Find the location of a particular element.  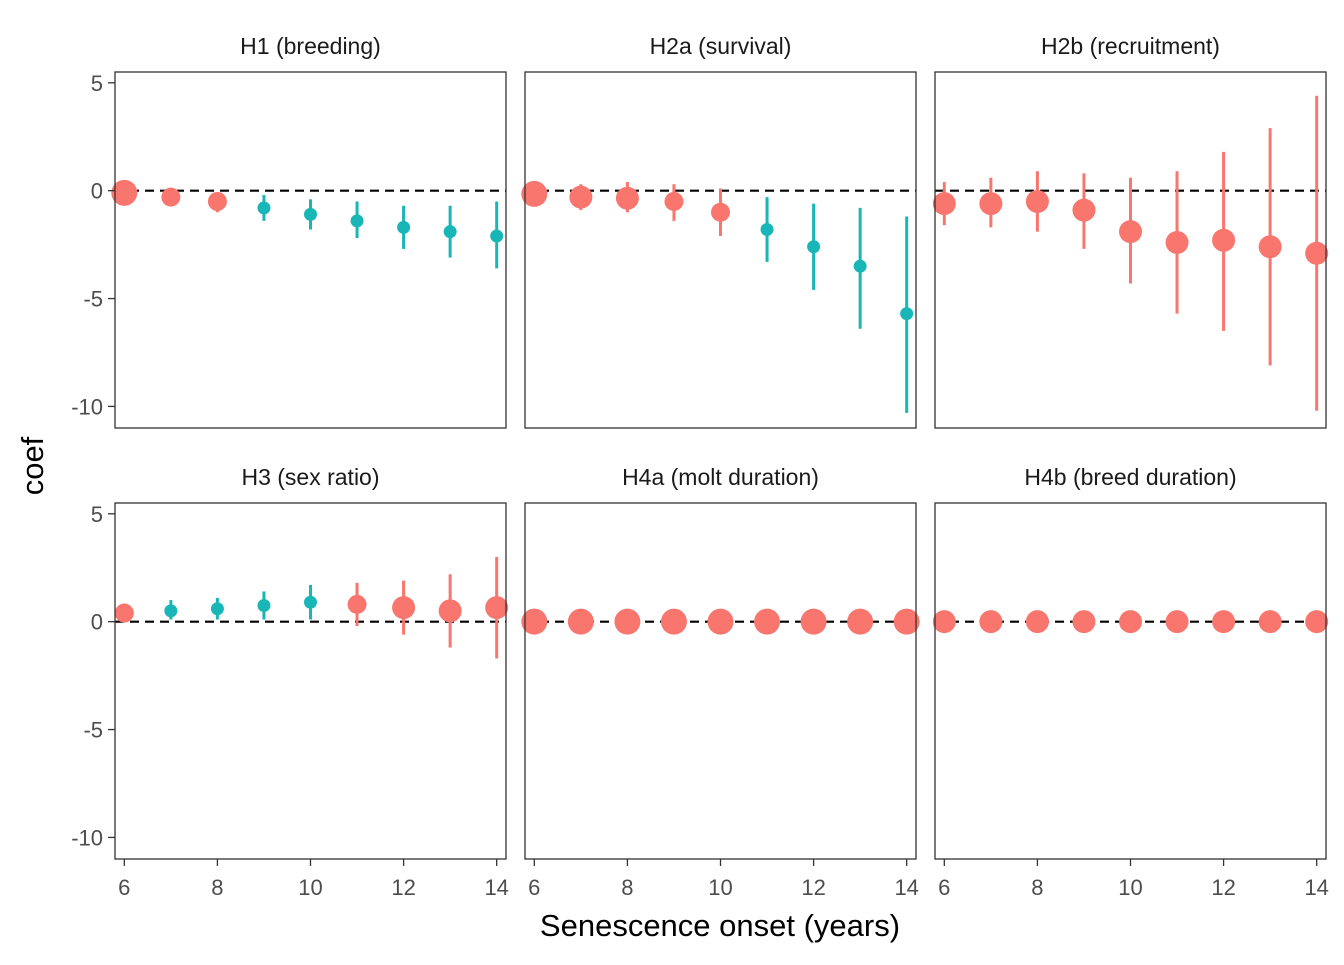

facet-title: H1 (breeding) is located at coordinates (310, 46).